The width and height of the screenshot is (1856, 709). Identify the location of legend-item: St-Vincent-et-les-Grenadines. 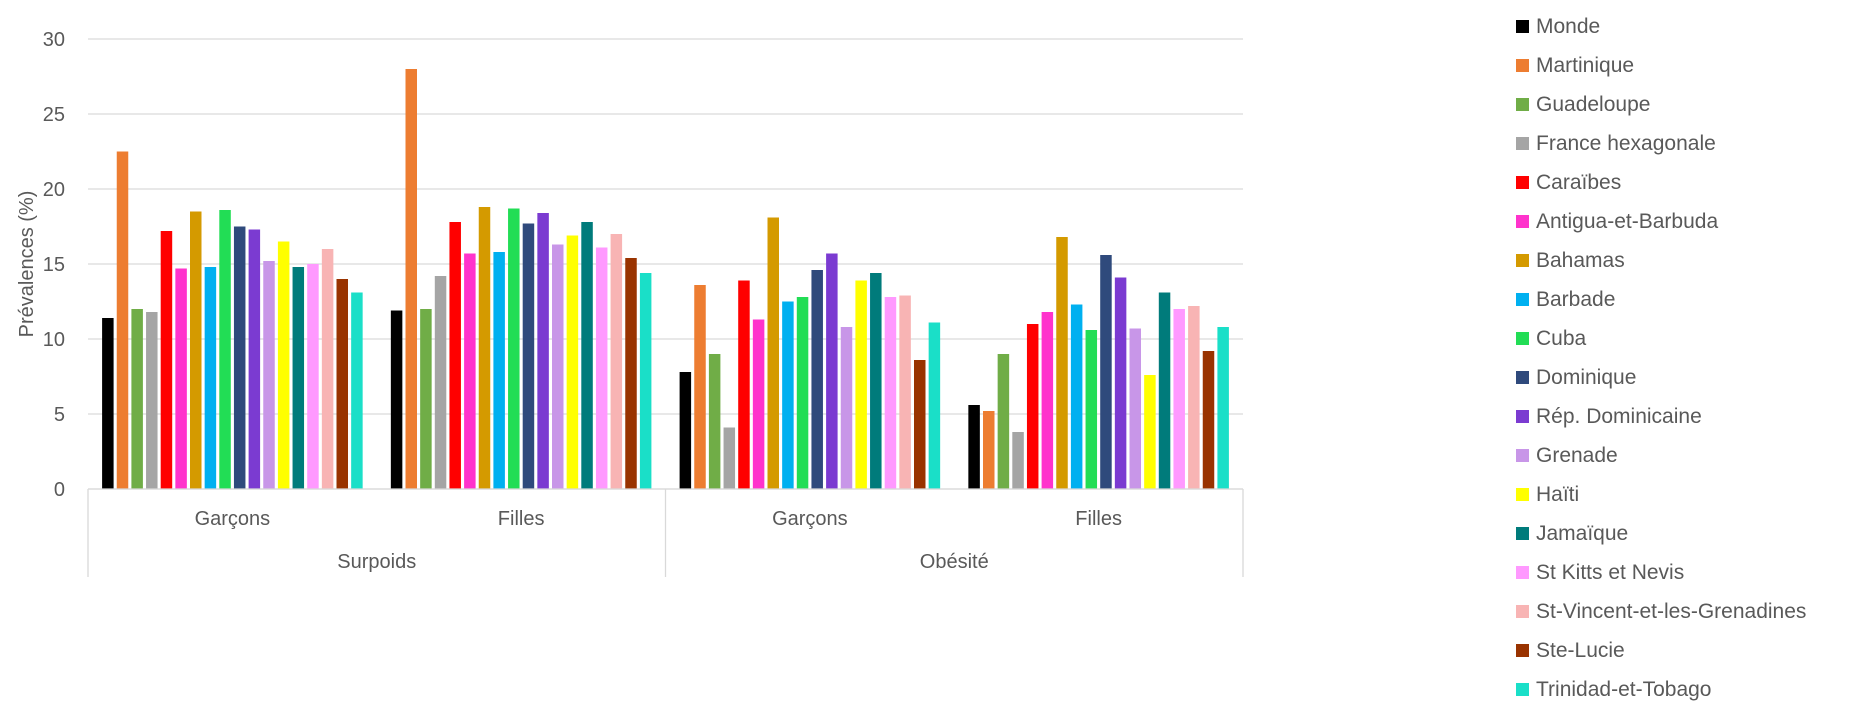
(1684, 611).